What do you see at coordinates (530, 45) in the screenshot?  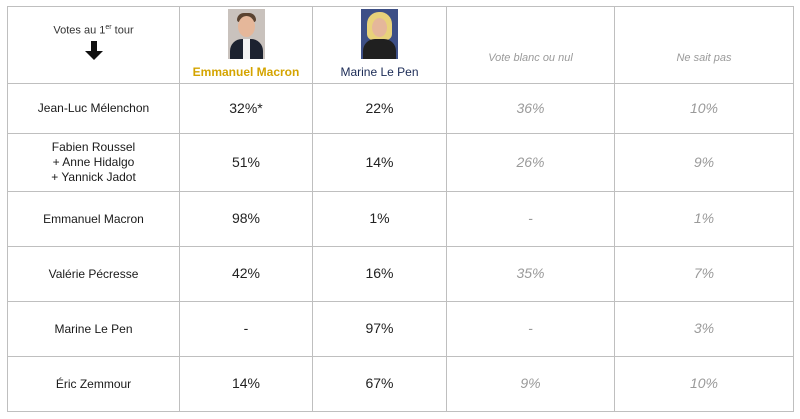 I see `header-vote-blanc: Vote blanc ou nul` at bounding box center [530, 45].